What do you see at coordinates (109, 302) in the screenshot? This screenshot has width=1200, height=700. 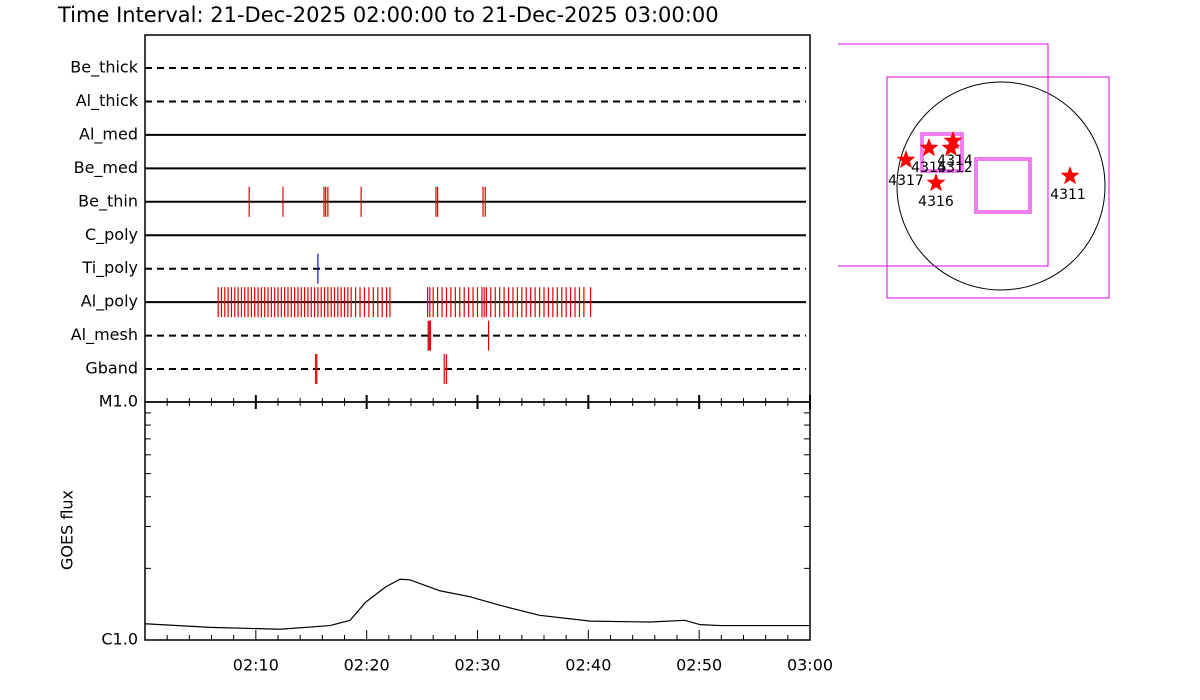 I see `row-label: Al_poly` at bounding box center [109, 302].